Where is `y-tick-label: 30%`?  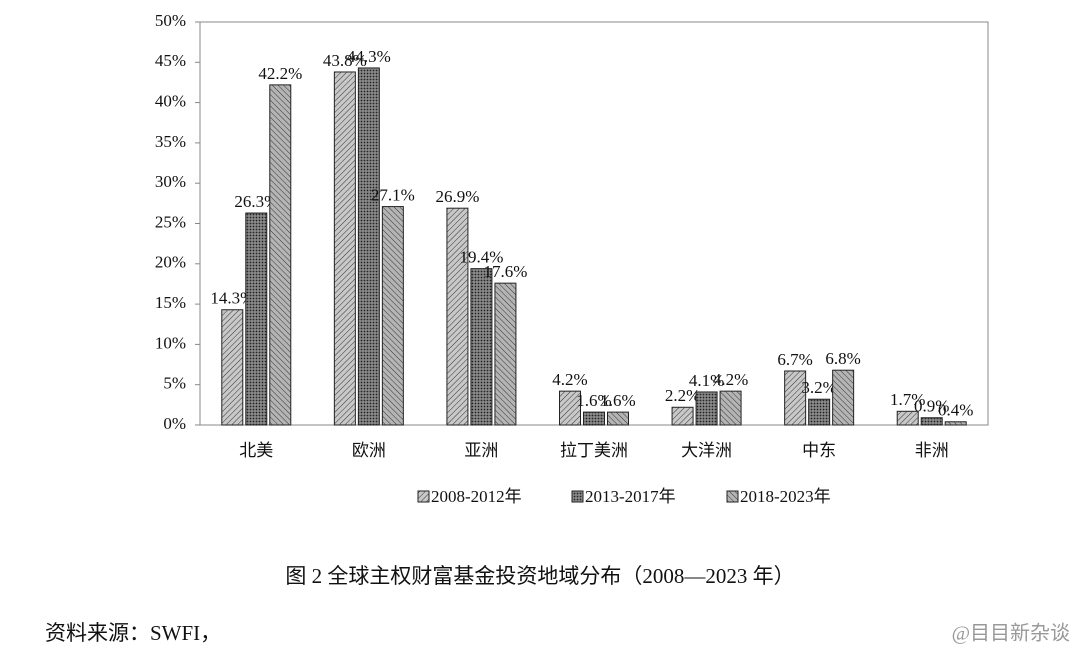
y-tick-label: 30% is located at coordinates (170, 181).